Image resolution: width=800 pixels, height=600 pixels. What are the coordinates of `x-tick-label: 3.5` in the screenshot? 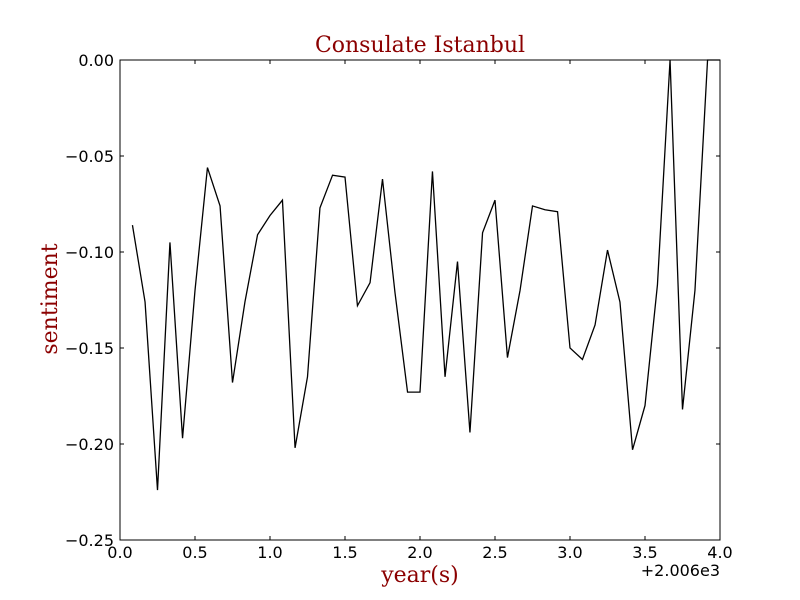 It's located at (644, 552).